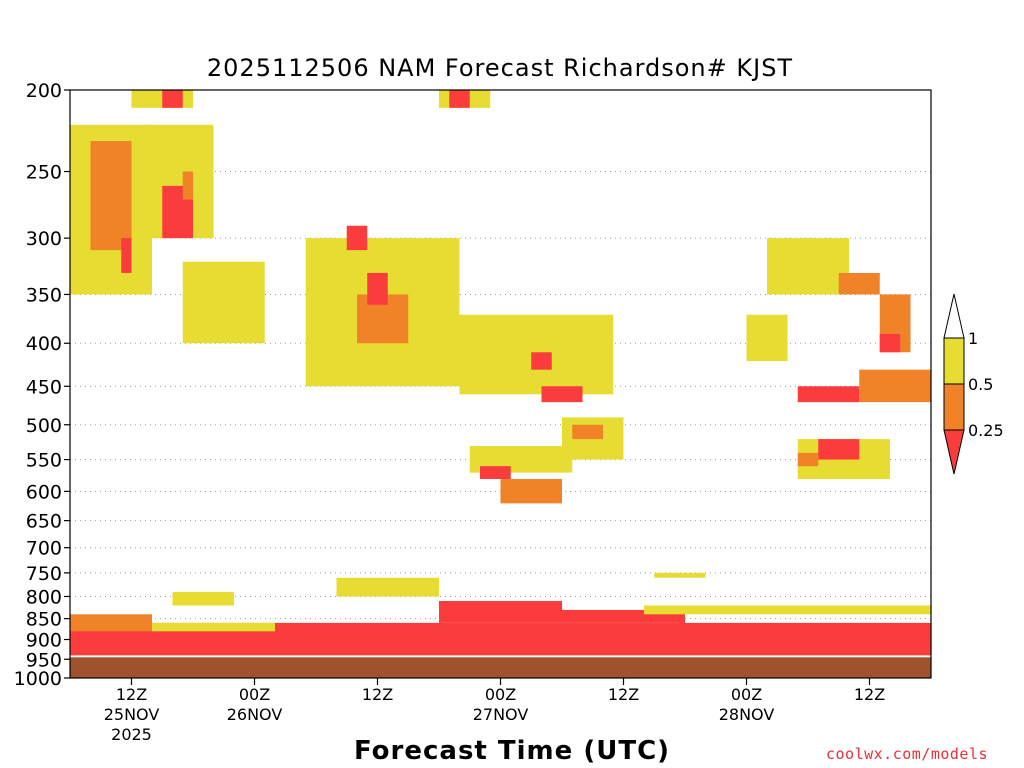  I want to click on y-tick-label: 1000, so click(38, 679).